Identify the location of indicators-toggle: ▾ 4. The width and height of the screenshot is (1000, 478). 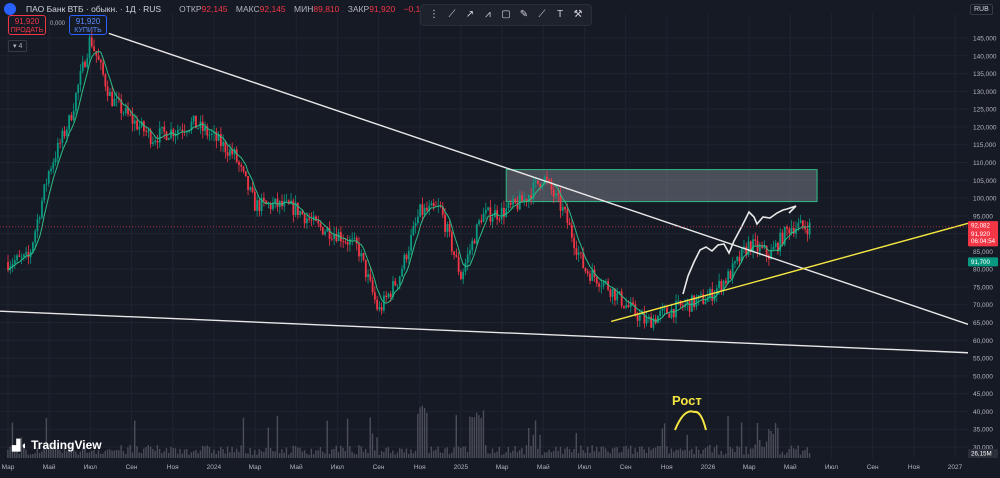
(18, 46).